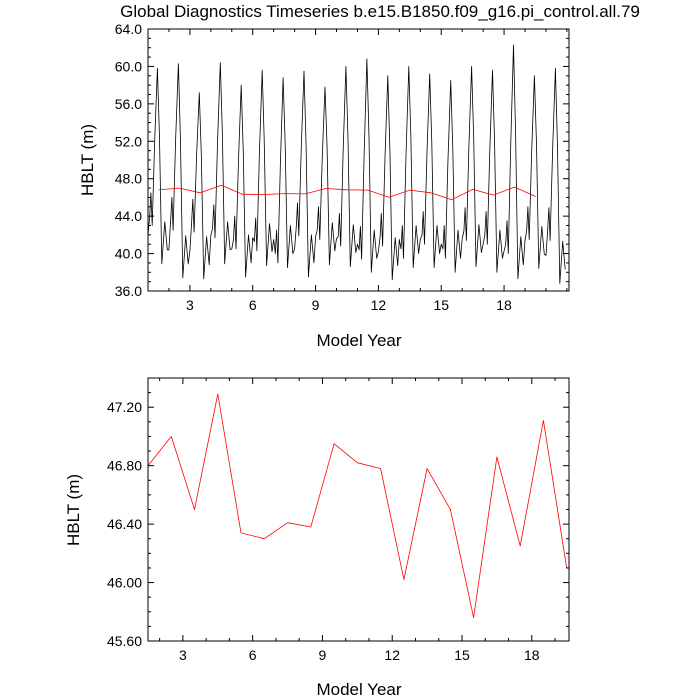  I want to click on top-y-tick-label: 64.0, so click(128, 29).